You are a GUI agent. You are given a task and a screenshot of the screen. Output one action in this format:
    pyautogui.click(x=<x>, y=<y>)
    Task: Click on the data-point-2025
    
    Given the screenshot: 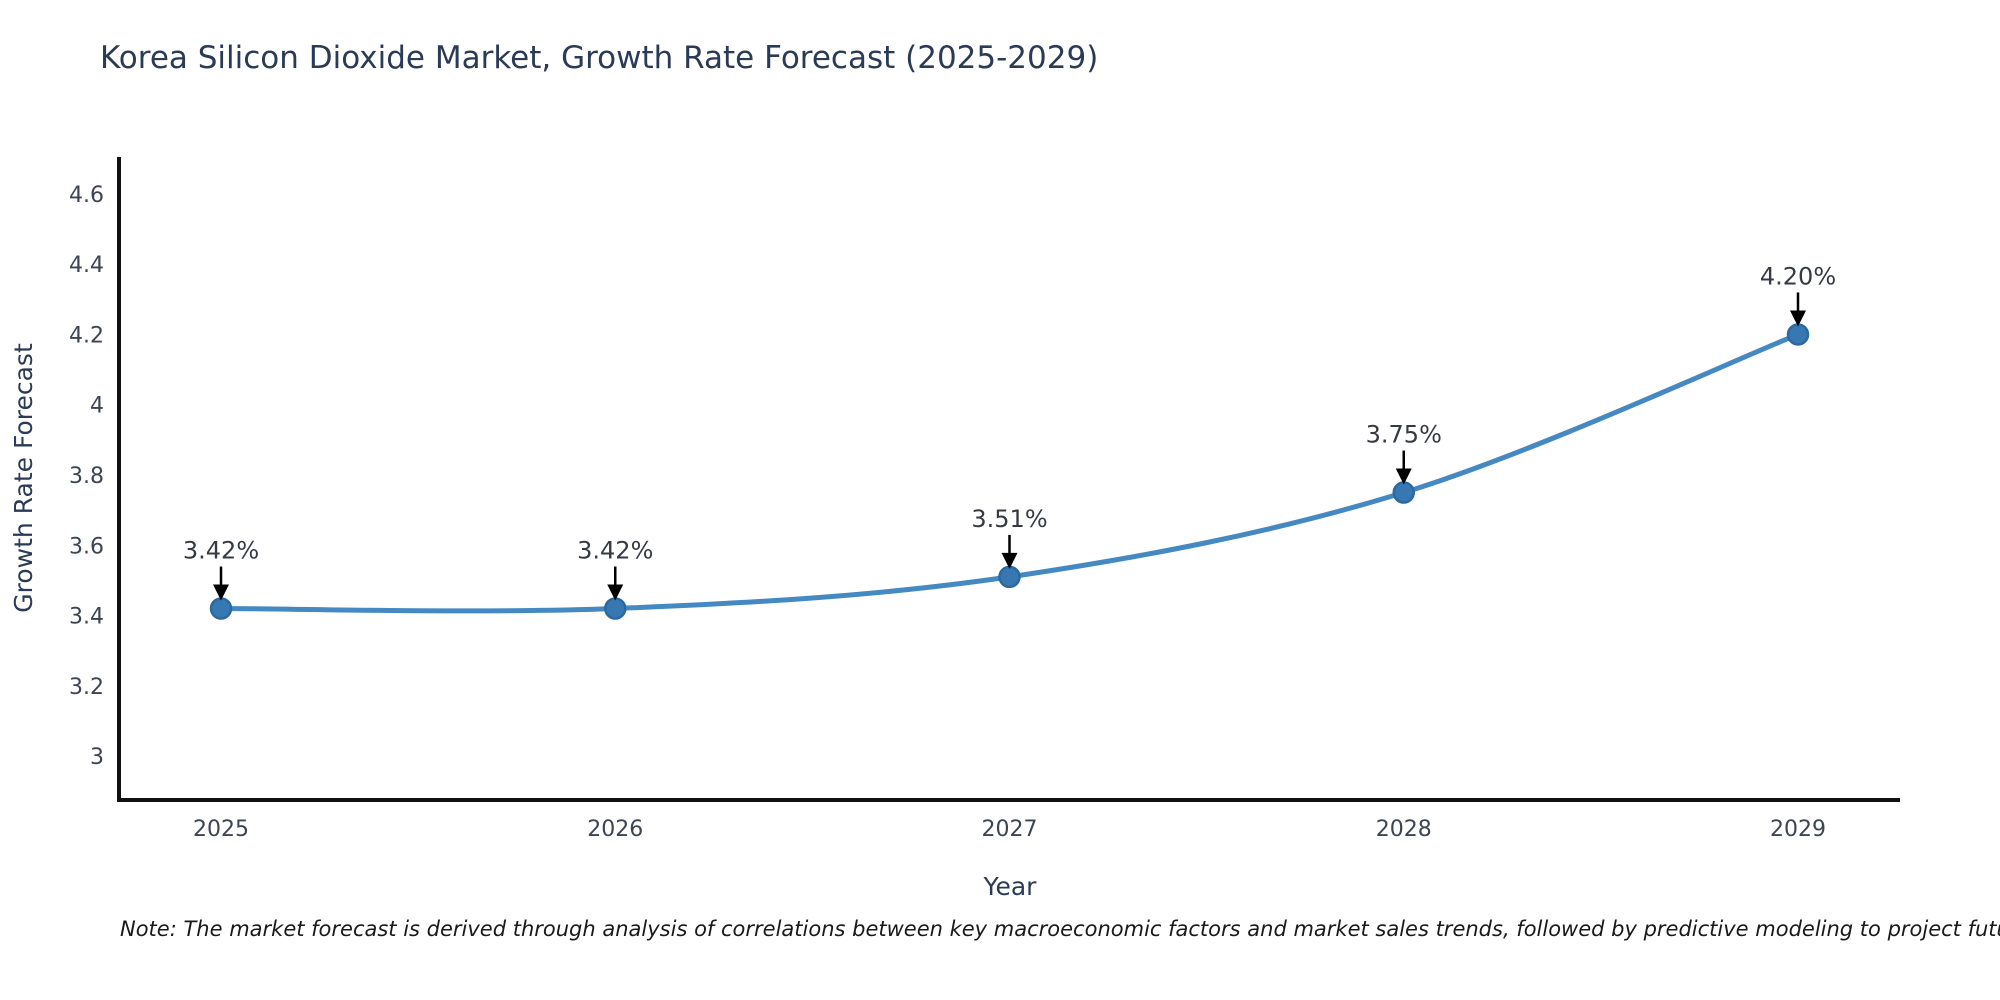 What is the action you would take?
    pyautogui.click(x=221, y=608)
    